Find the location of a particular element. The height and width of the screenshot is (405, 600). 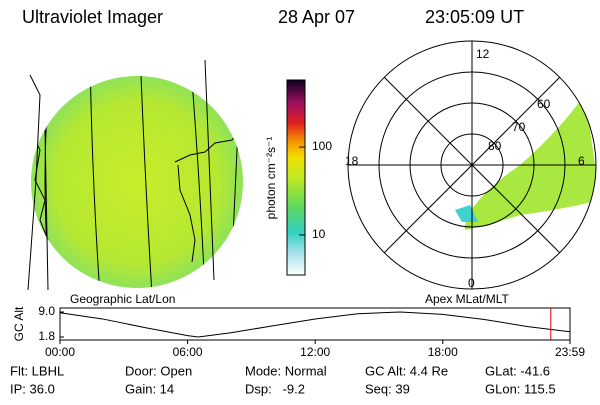

colorbar-tick-label: 10 is located at coordinates (319, 234).